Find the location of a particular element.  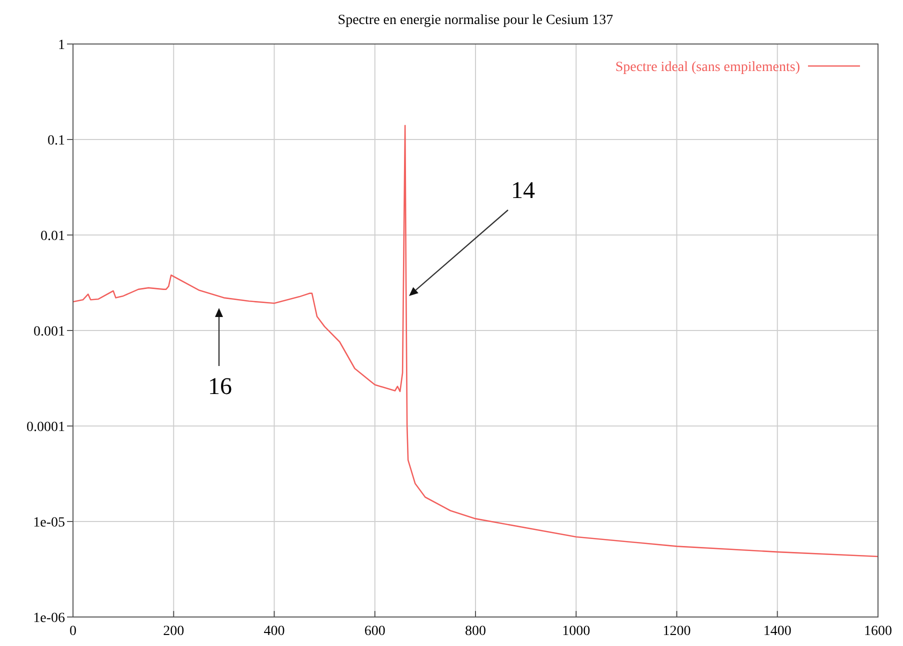

x-tick-label: 400 is located at coordinates (274, 631).